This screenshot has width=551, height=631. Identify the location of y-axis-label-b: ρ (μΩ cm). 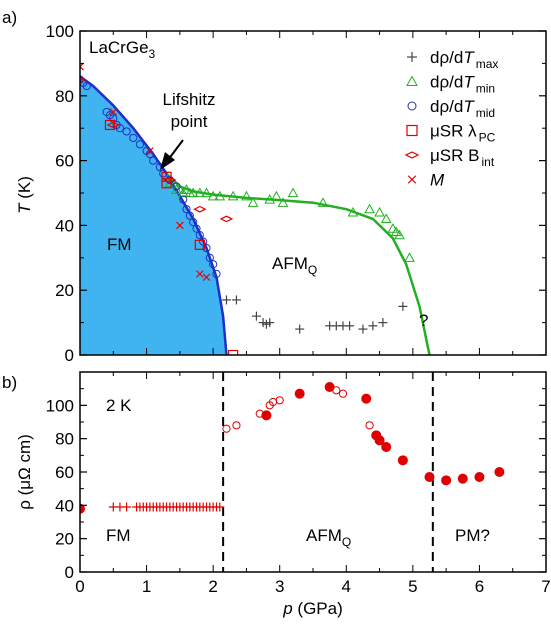
(24, 472).